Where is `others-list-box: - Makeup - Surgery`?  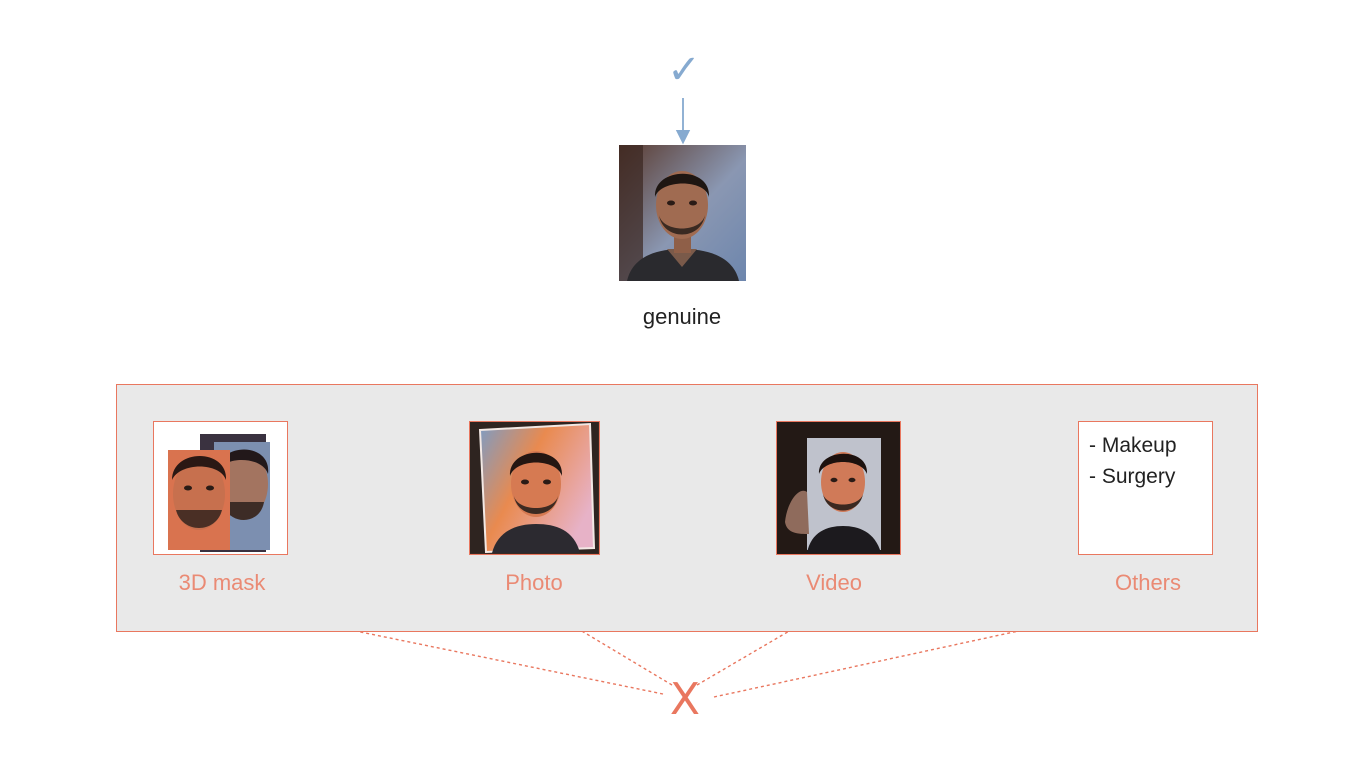
others-list-box: - Makeup - Surgery is located at coordinates (1145, 488).